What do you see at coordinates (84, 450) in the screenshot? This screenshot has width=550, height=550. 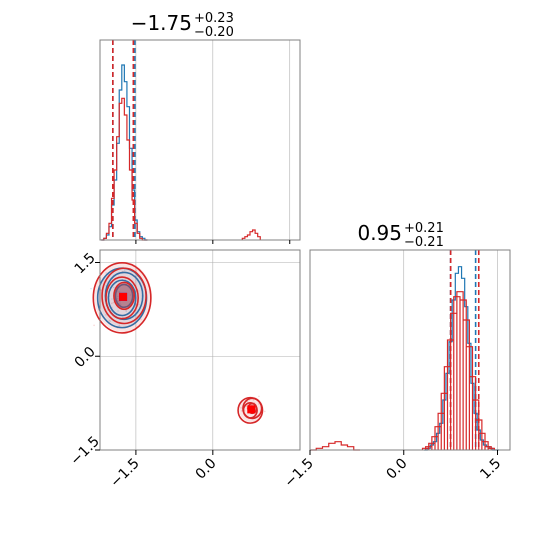 I see `y-tick-label: −1.5` at bounding box center [84, 450].